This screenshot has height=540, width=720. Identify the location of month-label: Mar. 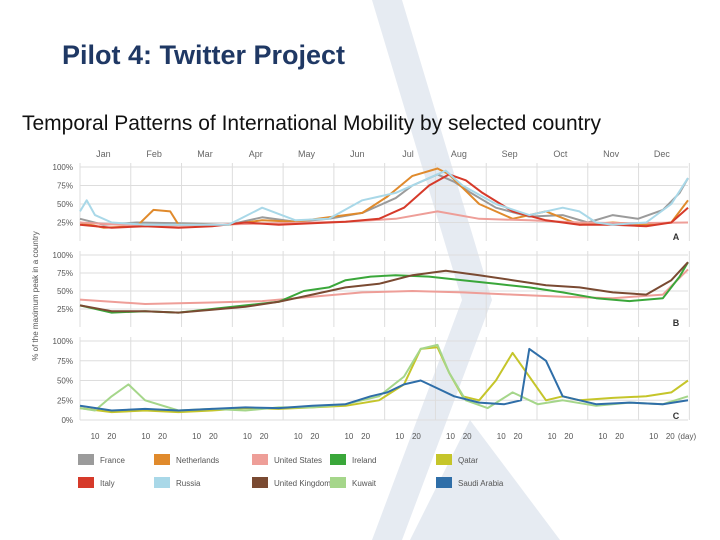
(205, 154).